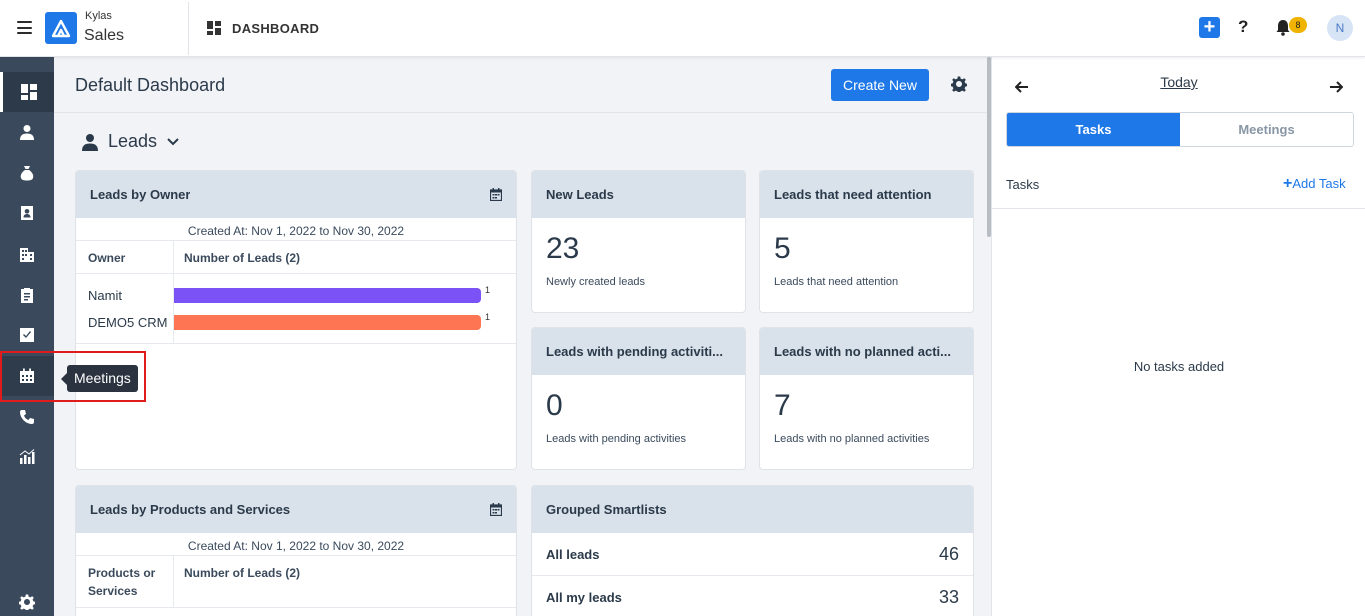 The width and height of the screenshot is (1365, 616). Describe the element at coordinates (27, 132) in the screenshot. I see `sidebar-item-leads` at that location.